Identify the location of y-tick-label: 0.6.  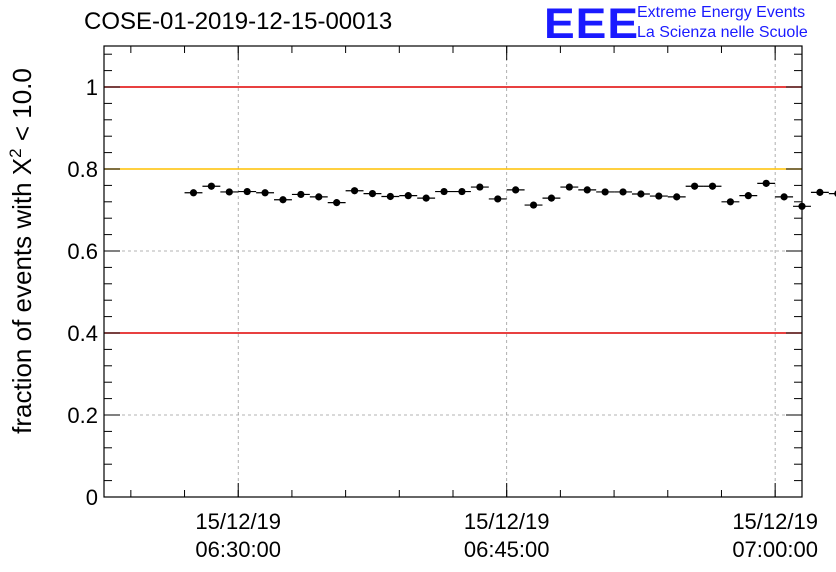
(82, 251).